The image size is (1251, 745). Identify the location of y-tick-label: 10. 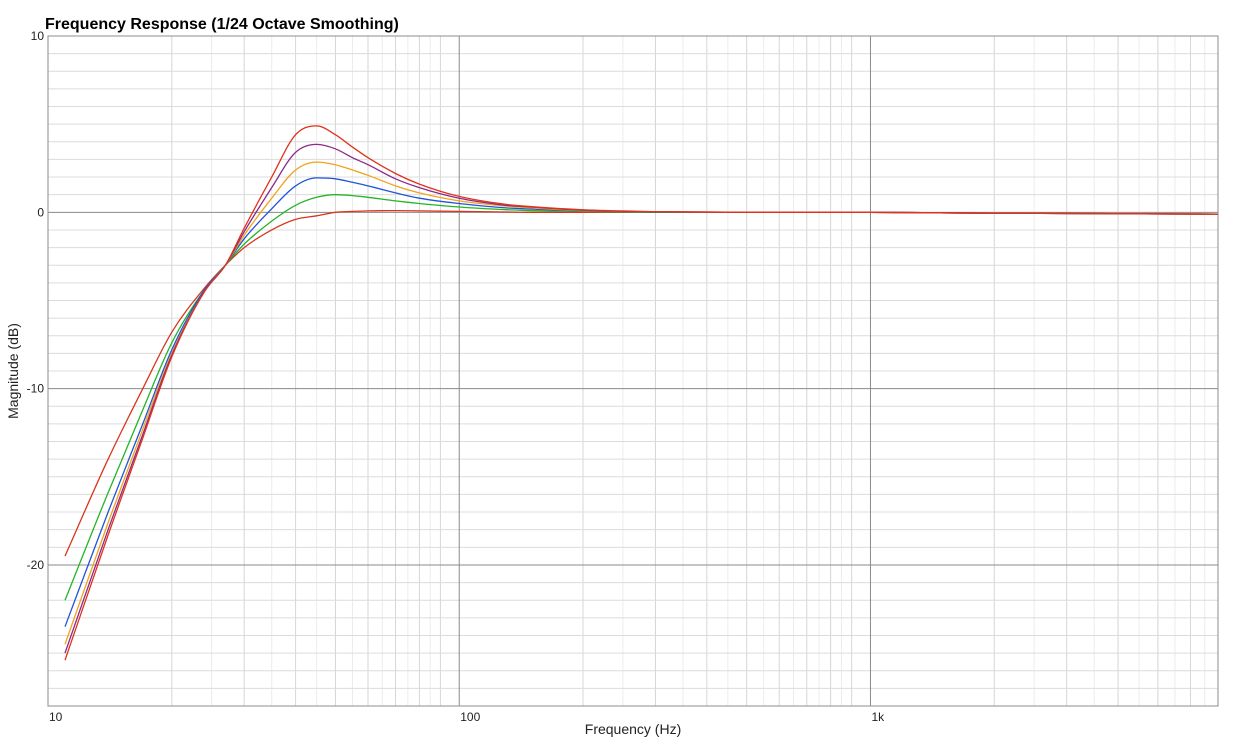
(38, 36).